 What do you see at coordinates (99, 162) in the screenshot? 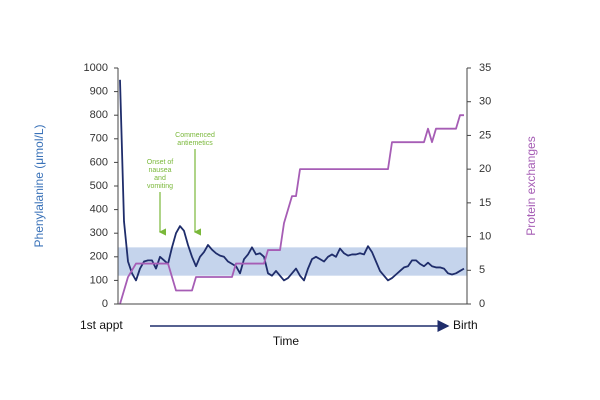
I see `y-tick-label: 600` at bounding box center [99, 162].